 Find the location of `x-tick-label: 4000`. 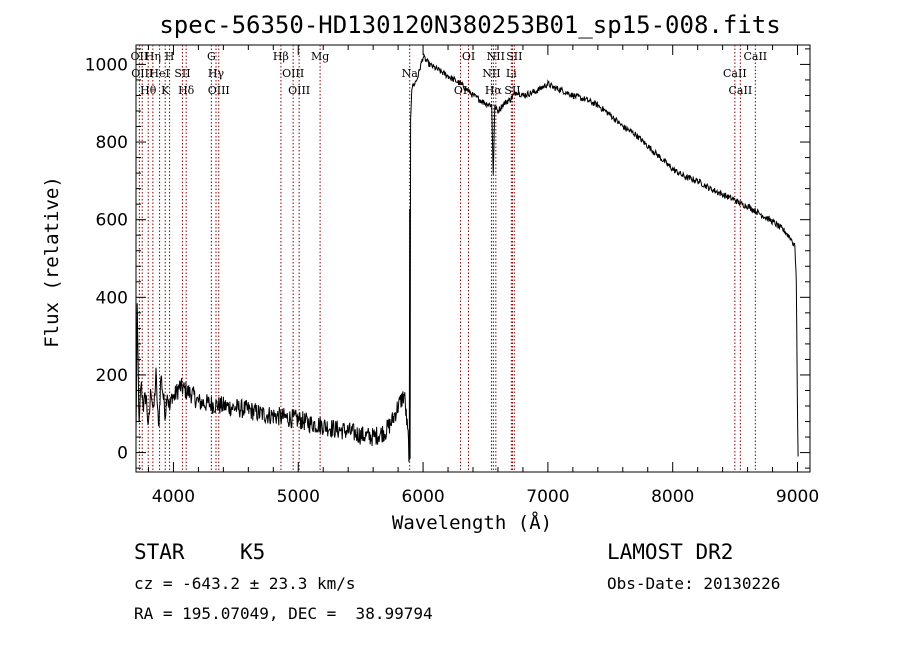

x-tick-label: 4000 is located at coordinates (173, 497).